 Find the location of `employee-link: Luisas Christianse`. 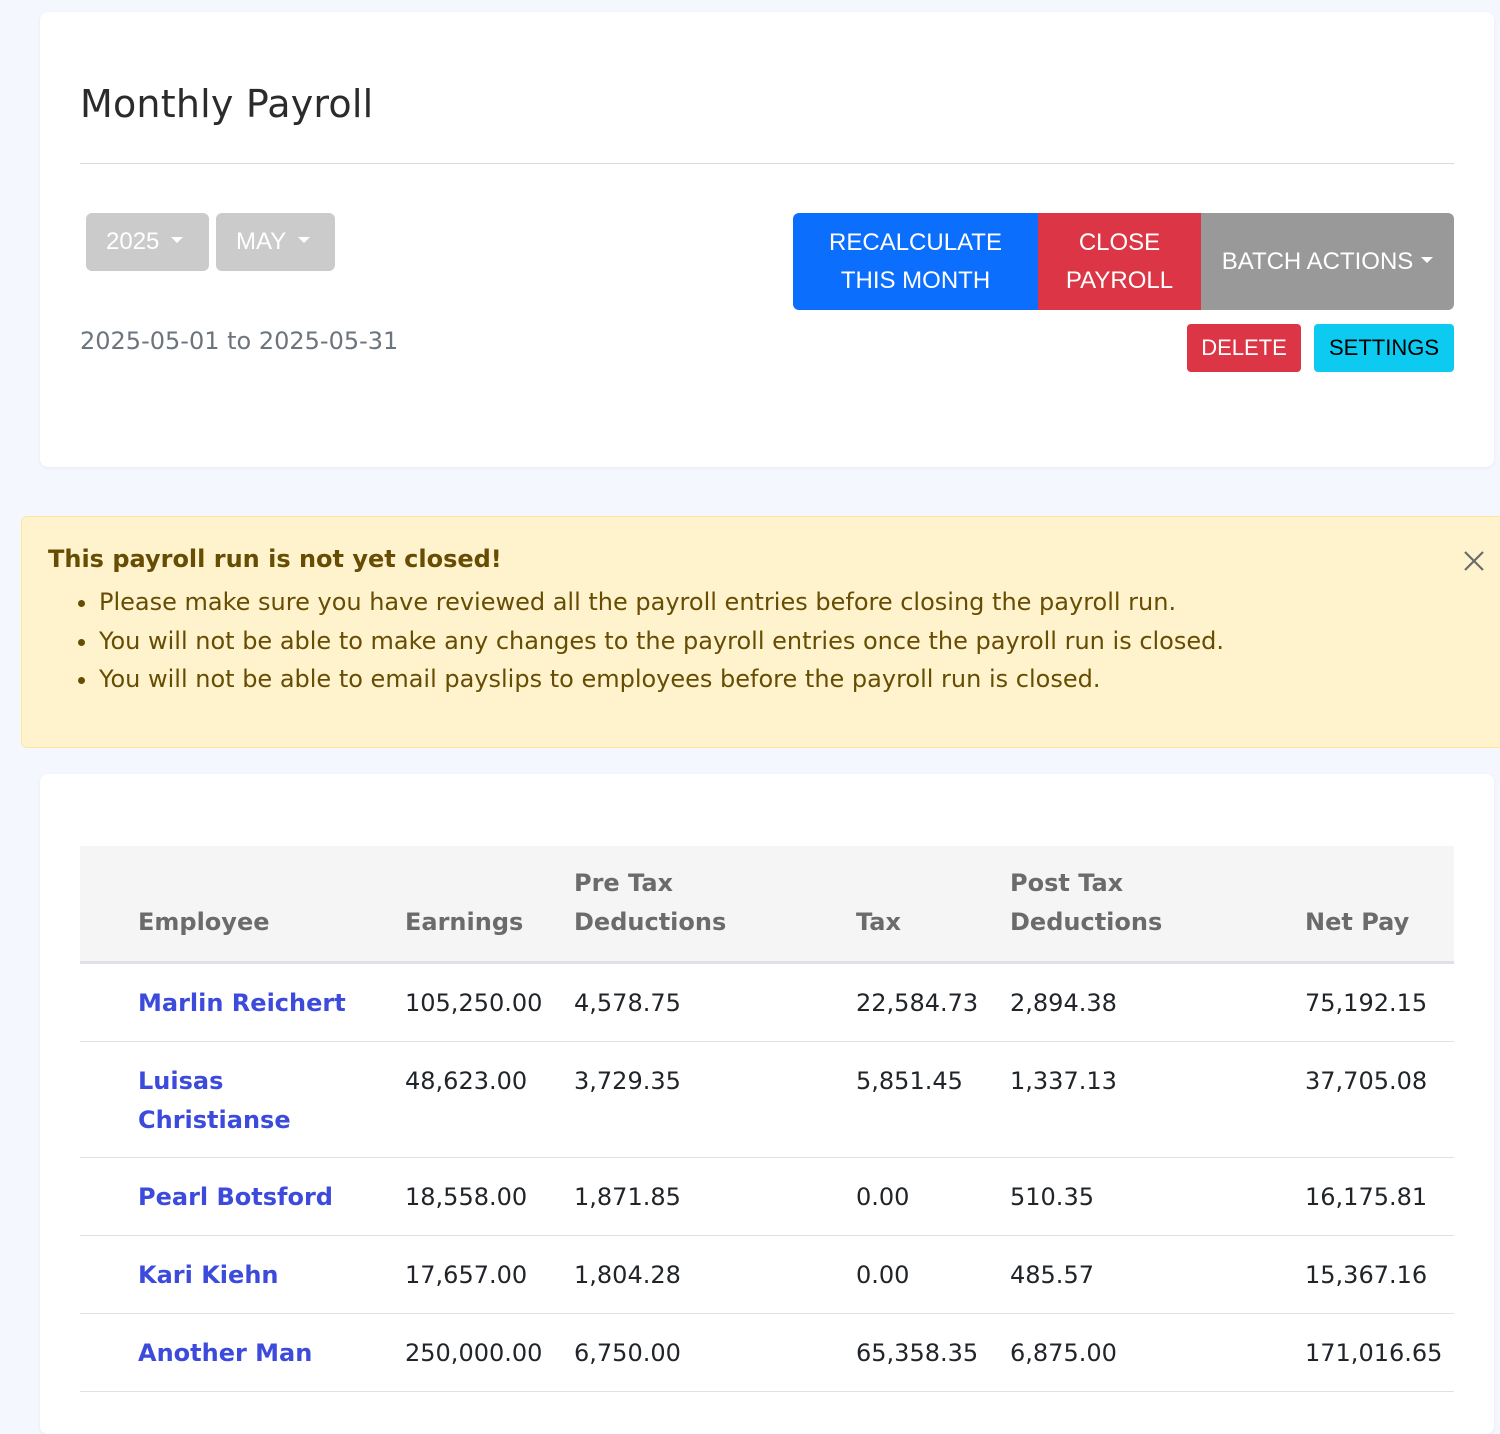

employee-link: Luisas Christianse is located at coordinates (214, 1101).